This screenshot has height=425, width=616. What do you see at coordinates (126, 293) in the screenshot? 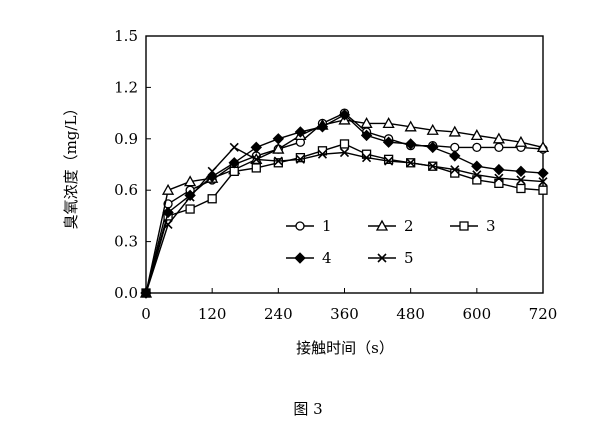
I see `y-tick-label: 0.0` at bounding box center [126, 293].